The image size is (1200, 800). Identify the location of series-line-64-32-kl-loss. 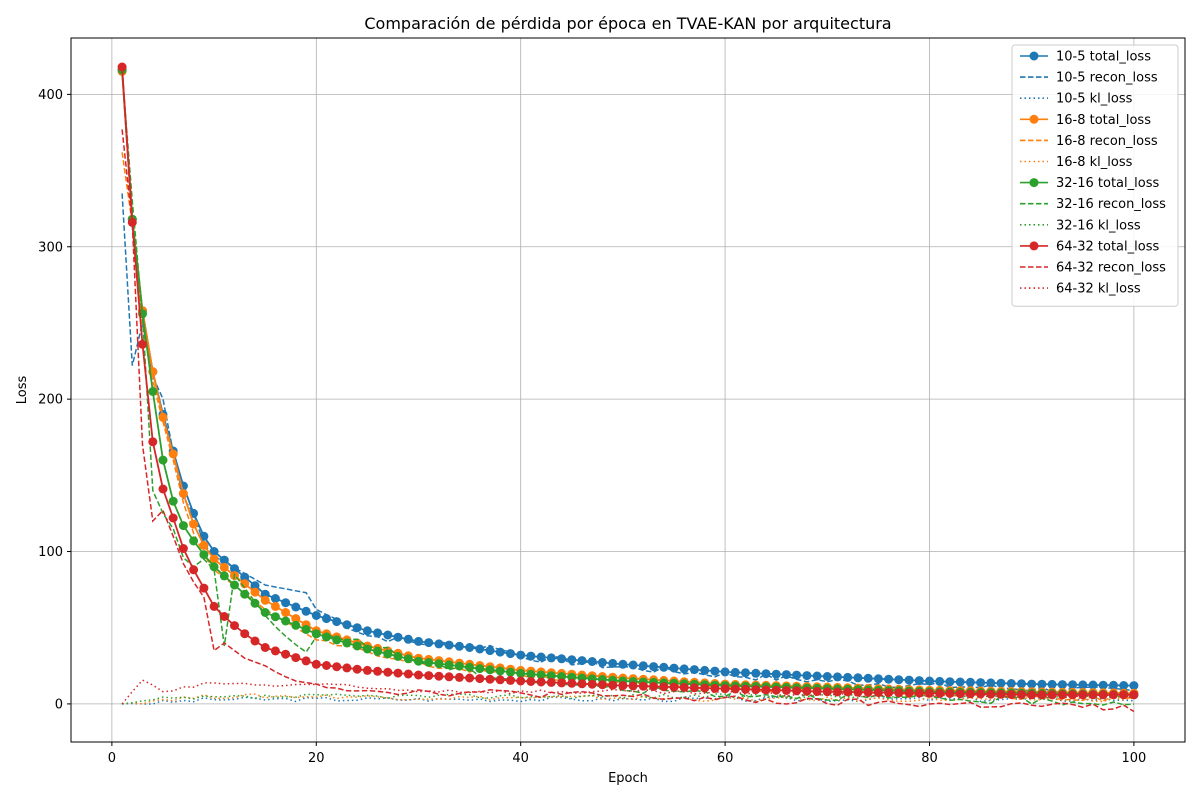
(628, 692).